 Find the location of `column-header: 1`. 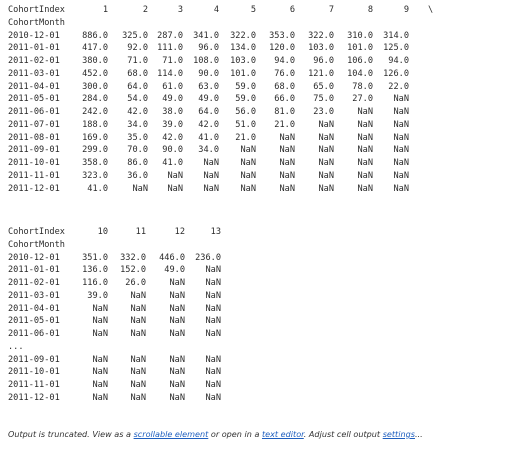

column-header: 1 is located at coordinates (105, 10).